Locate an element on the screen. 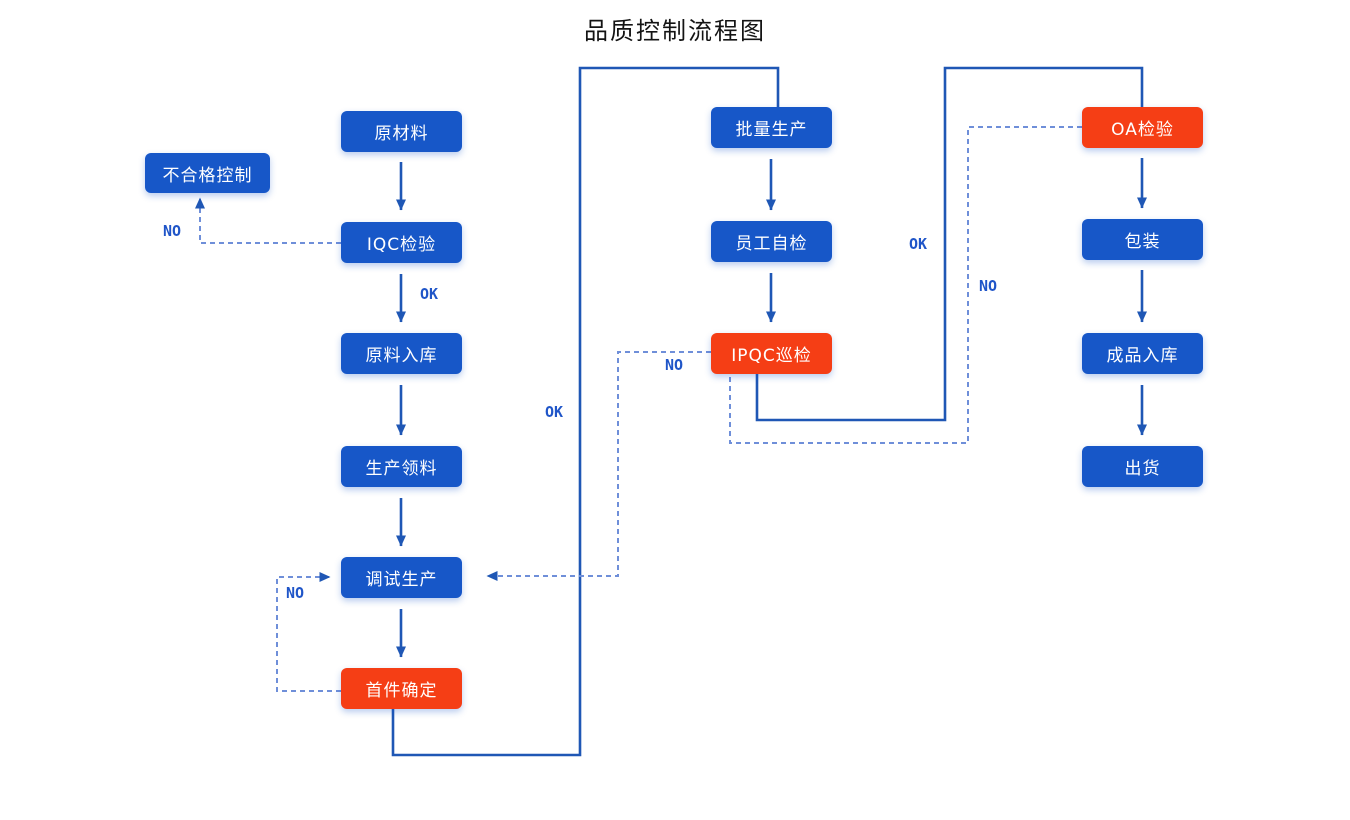 The width and height of the screenshot is (1350, 820). node-label: 批量生产 is located at coordinates (771, 130).